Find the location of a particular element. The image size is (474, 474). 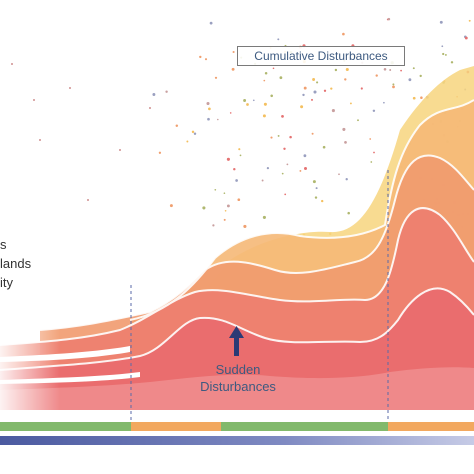

sudden-line-2: Disturbances is located at coordinates (238, 386).